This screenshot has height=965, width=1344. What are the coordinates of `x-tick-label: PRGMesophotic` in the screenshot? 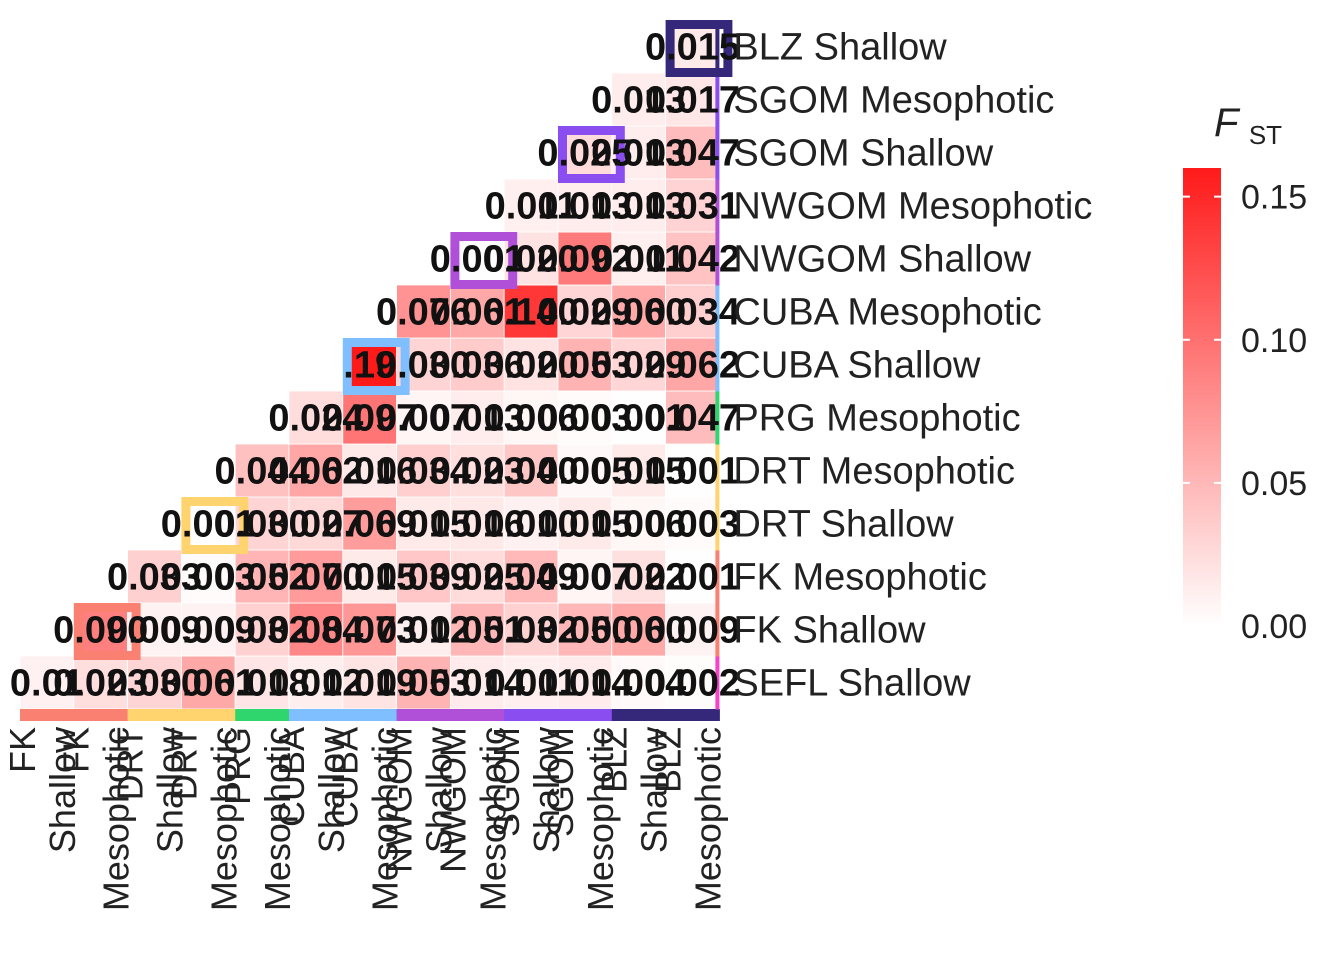 It's located at (257, 819).